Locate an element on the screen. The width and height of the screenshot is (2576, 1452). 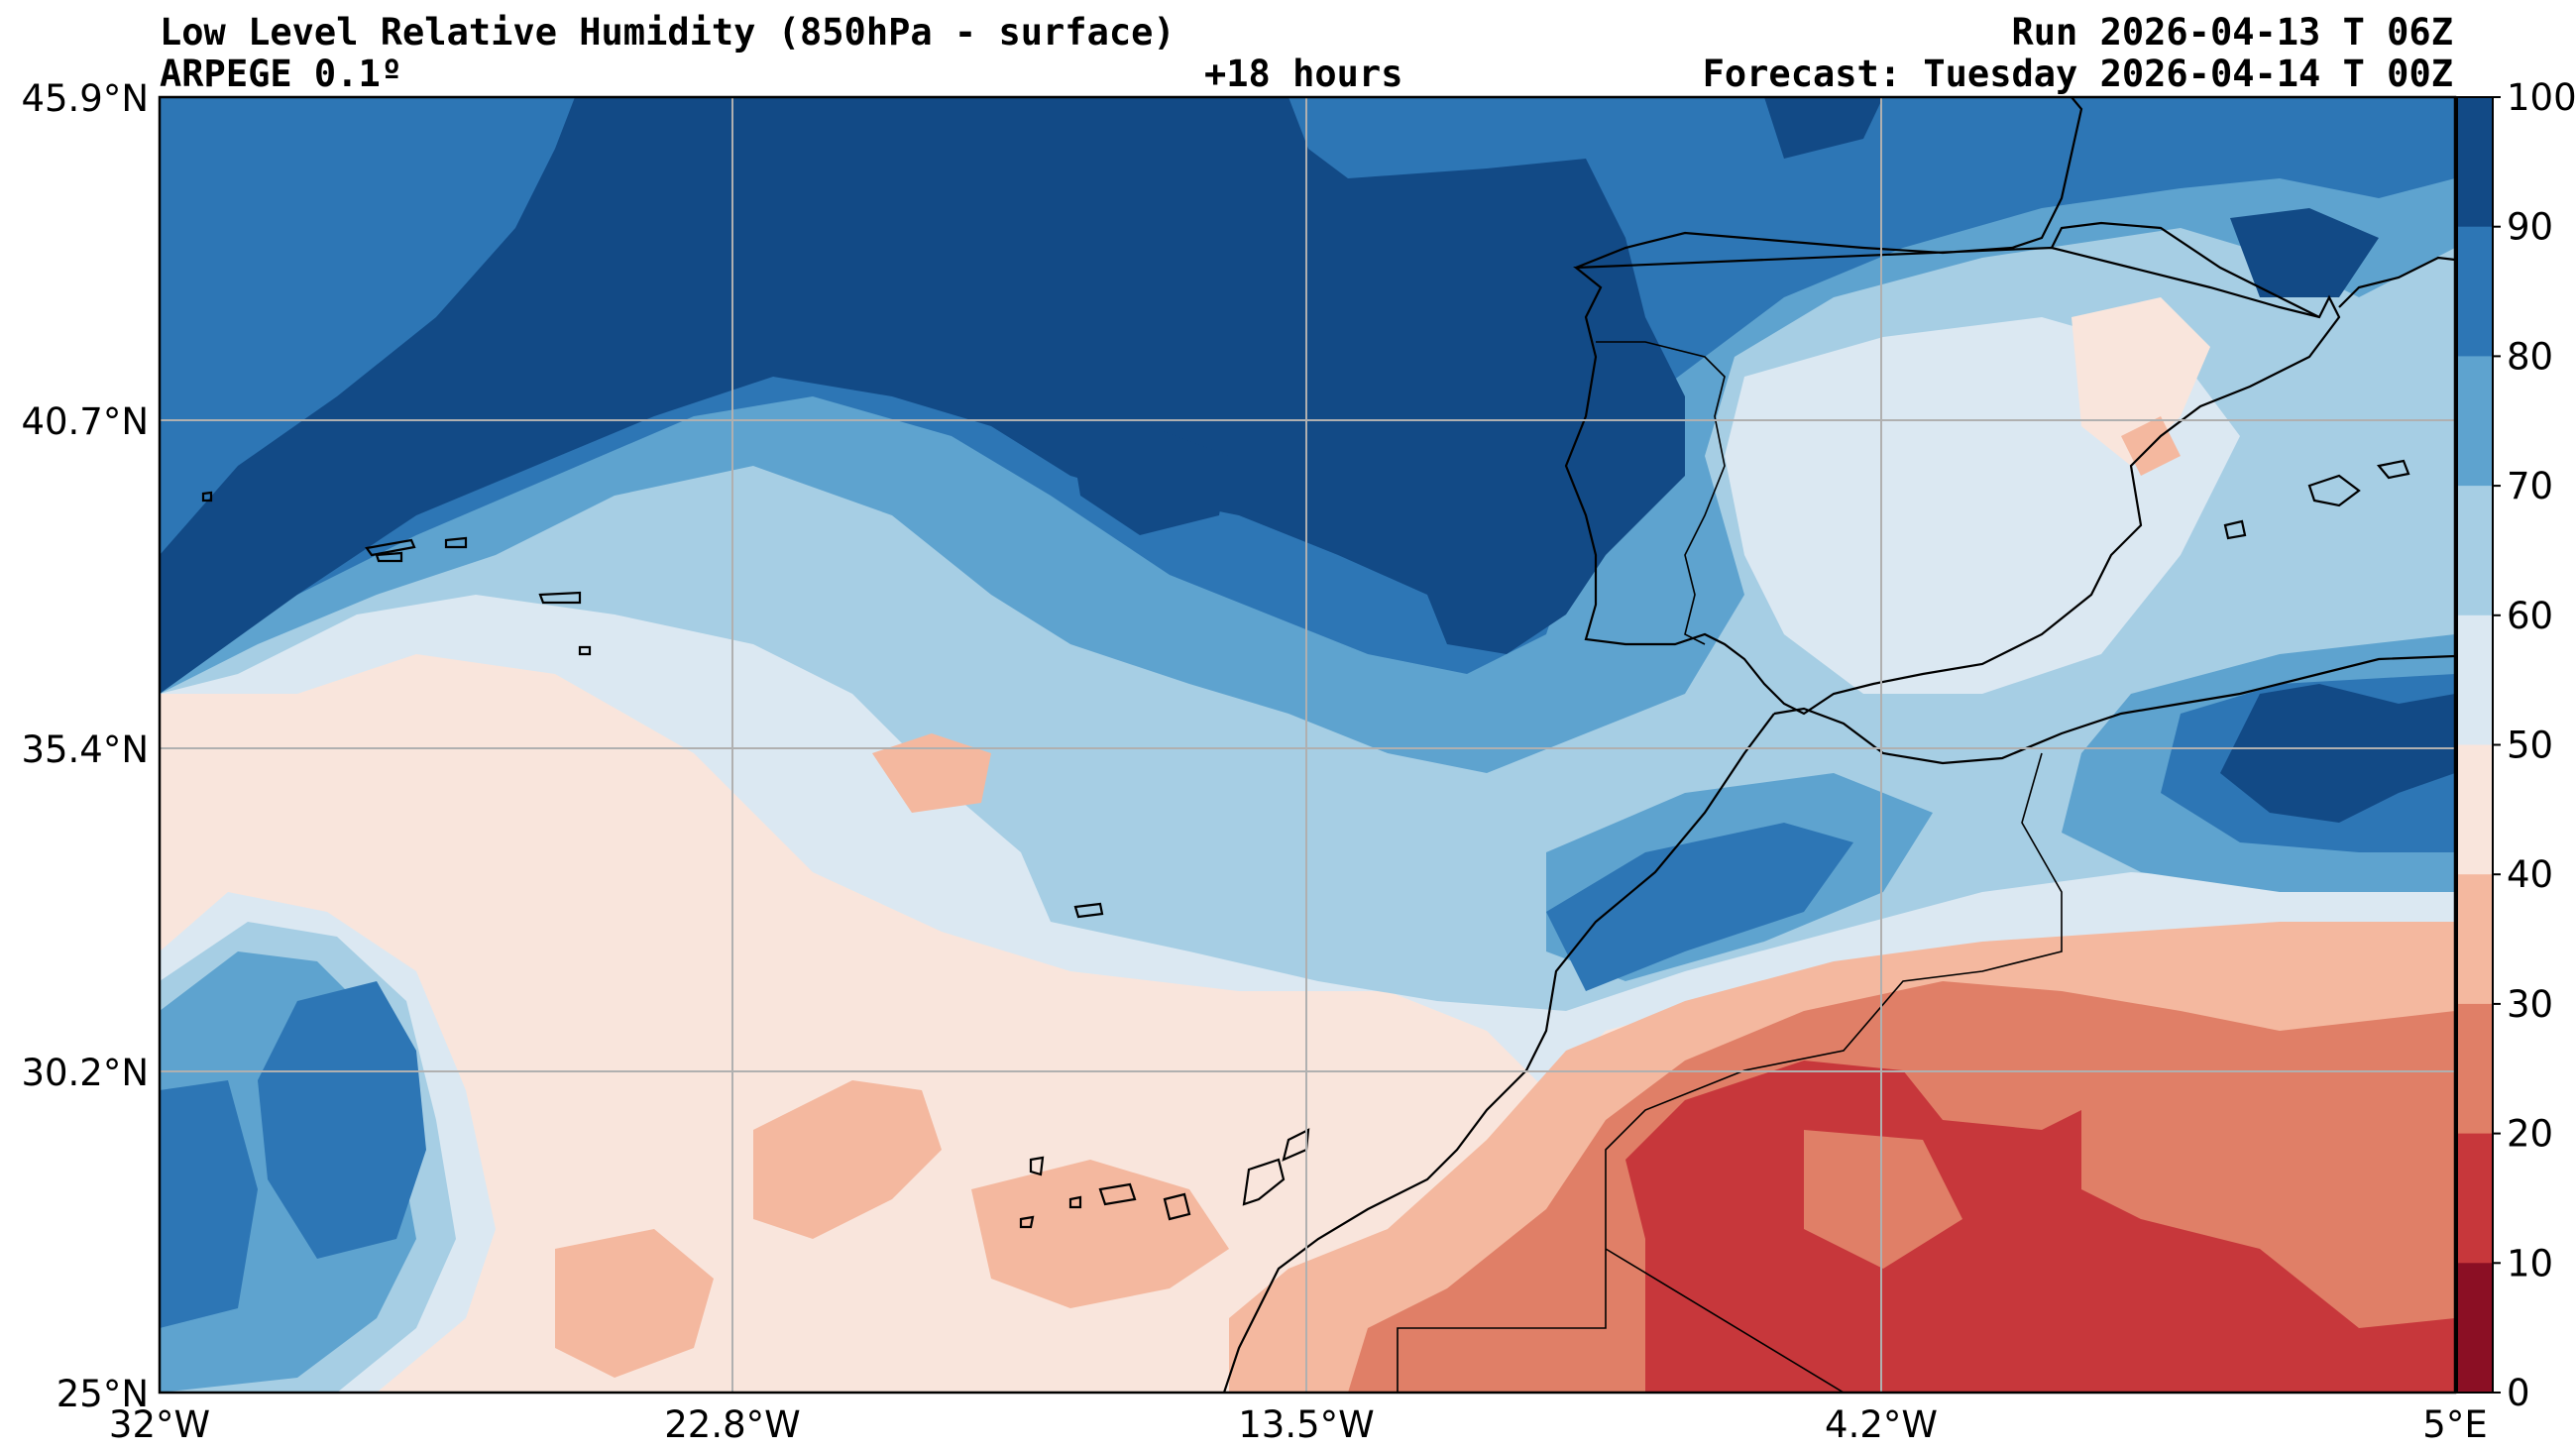
colorbar-tick-label: 0 is located at coordinates (2518, 1393).